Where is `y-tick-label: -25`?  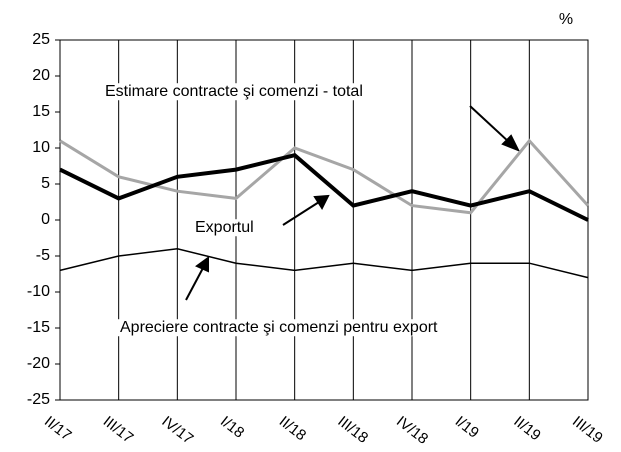
y-tick-label: -25 is located at coordinates (38, 399).